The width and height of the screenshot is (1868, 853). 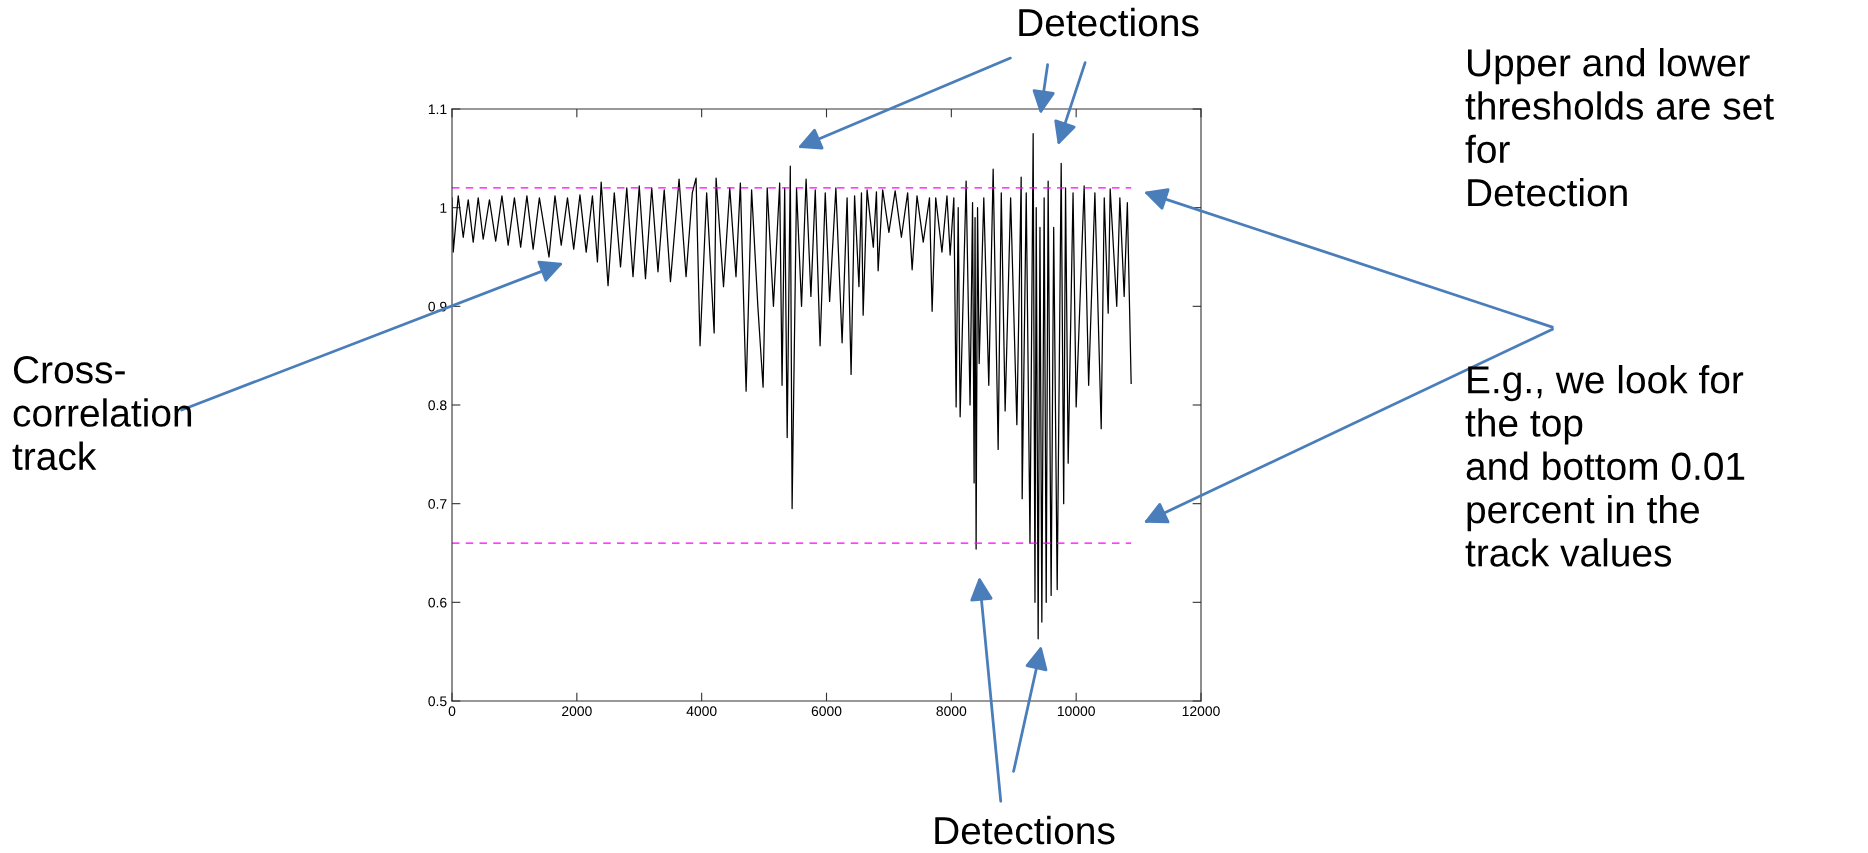 I want to click on x-tick-label: 10000, so click(x=1076, y=711).